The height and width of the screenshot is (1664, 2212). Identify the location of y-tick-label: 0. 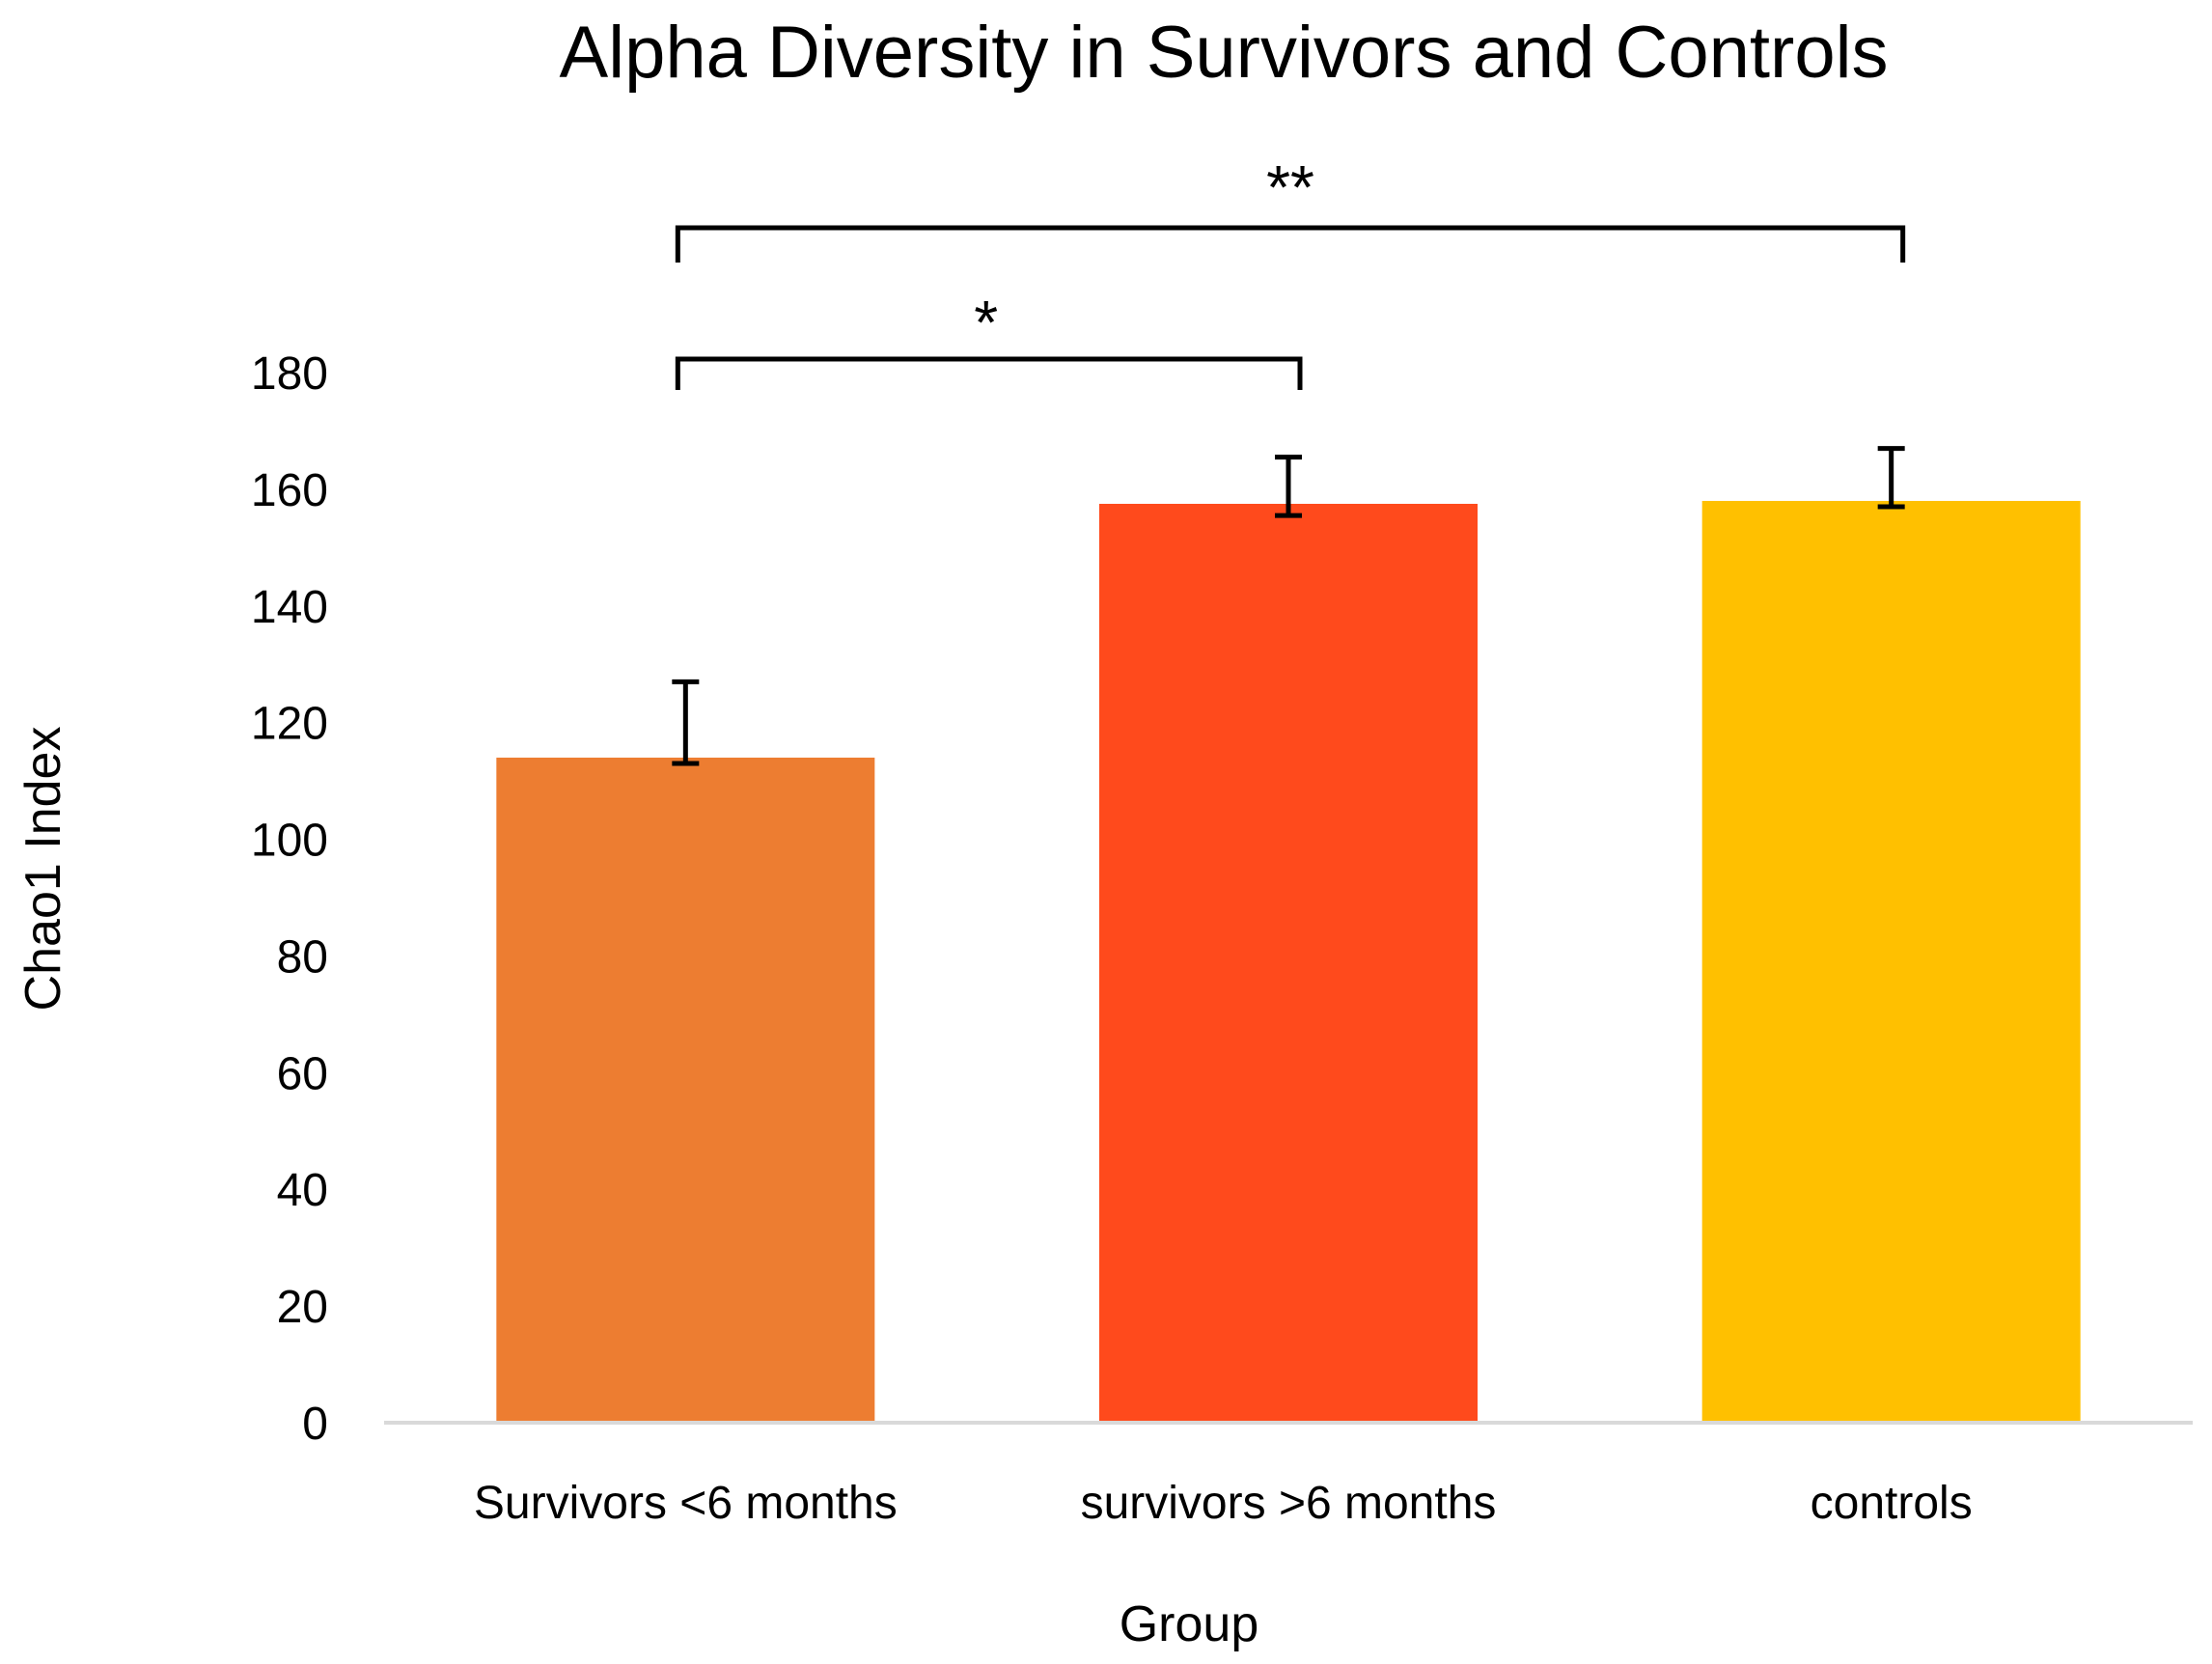
(315, 1424).